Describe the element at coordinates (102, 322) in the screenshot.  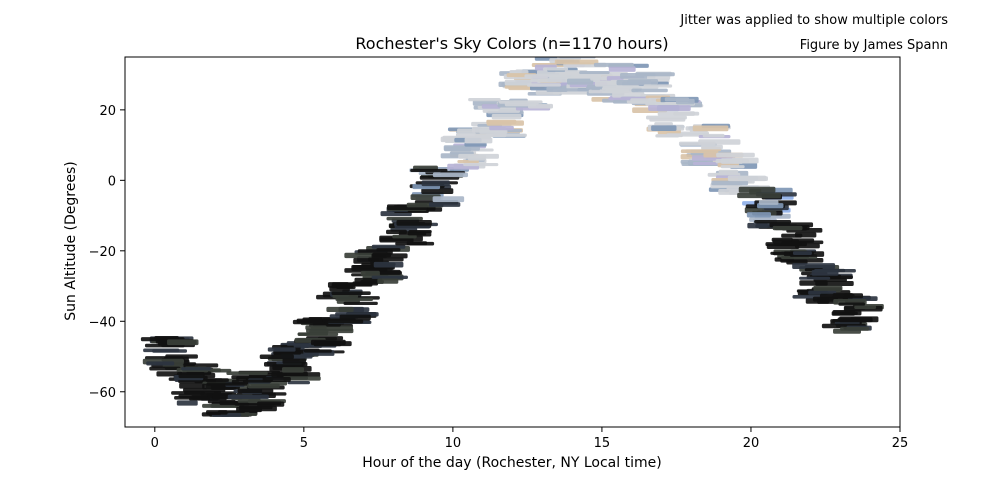
I see `y-tick-label: −40` at that location.